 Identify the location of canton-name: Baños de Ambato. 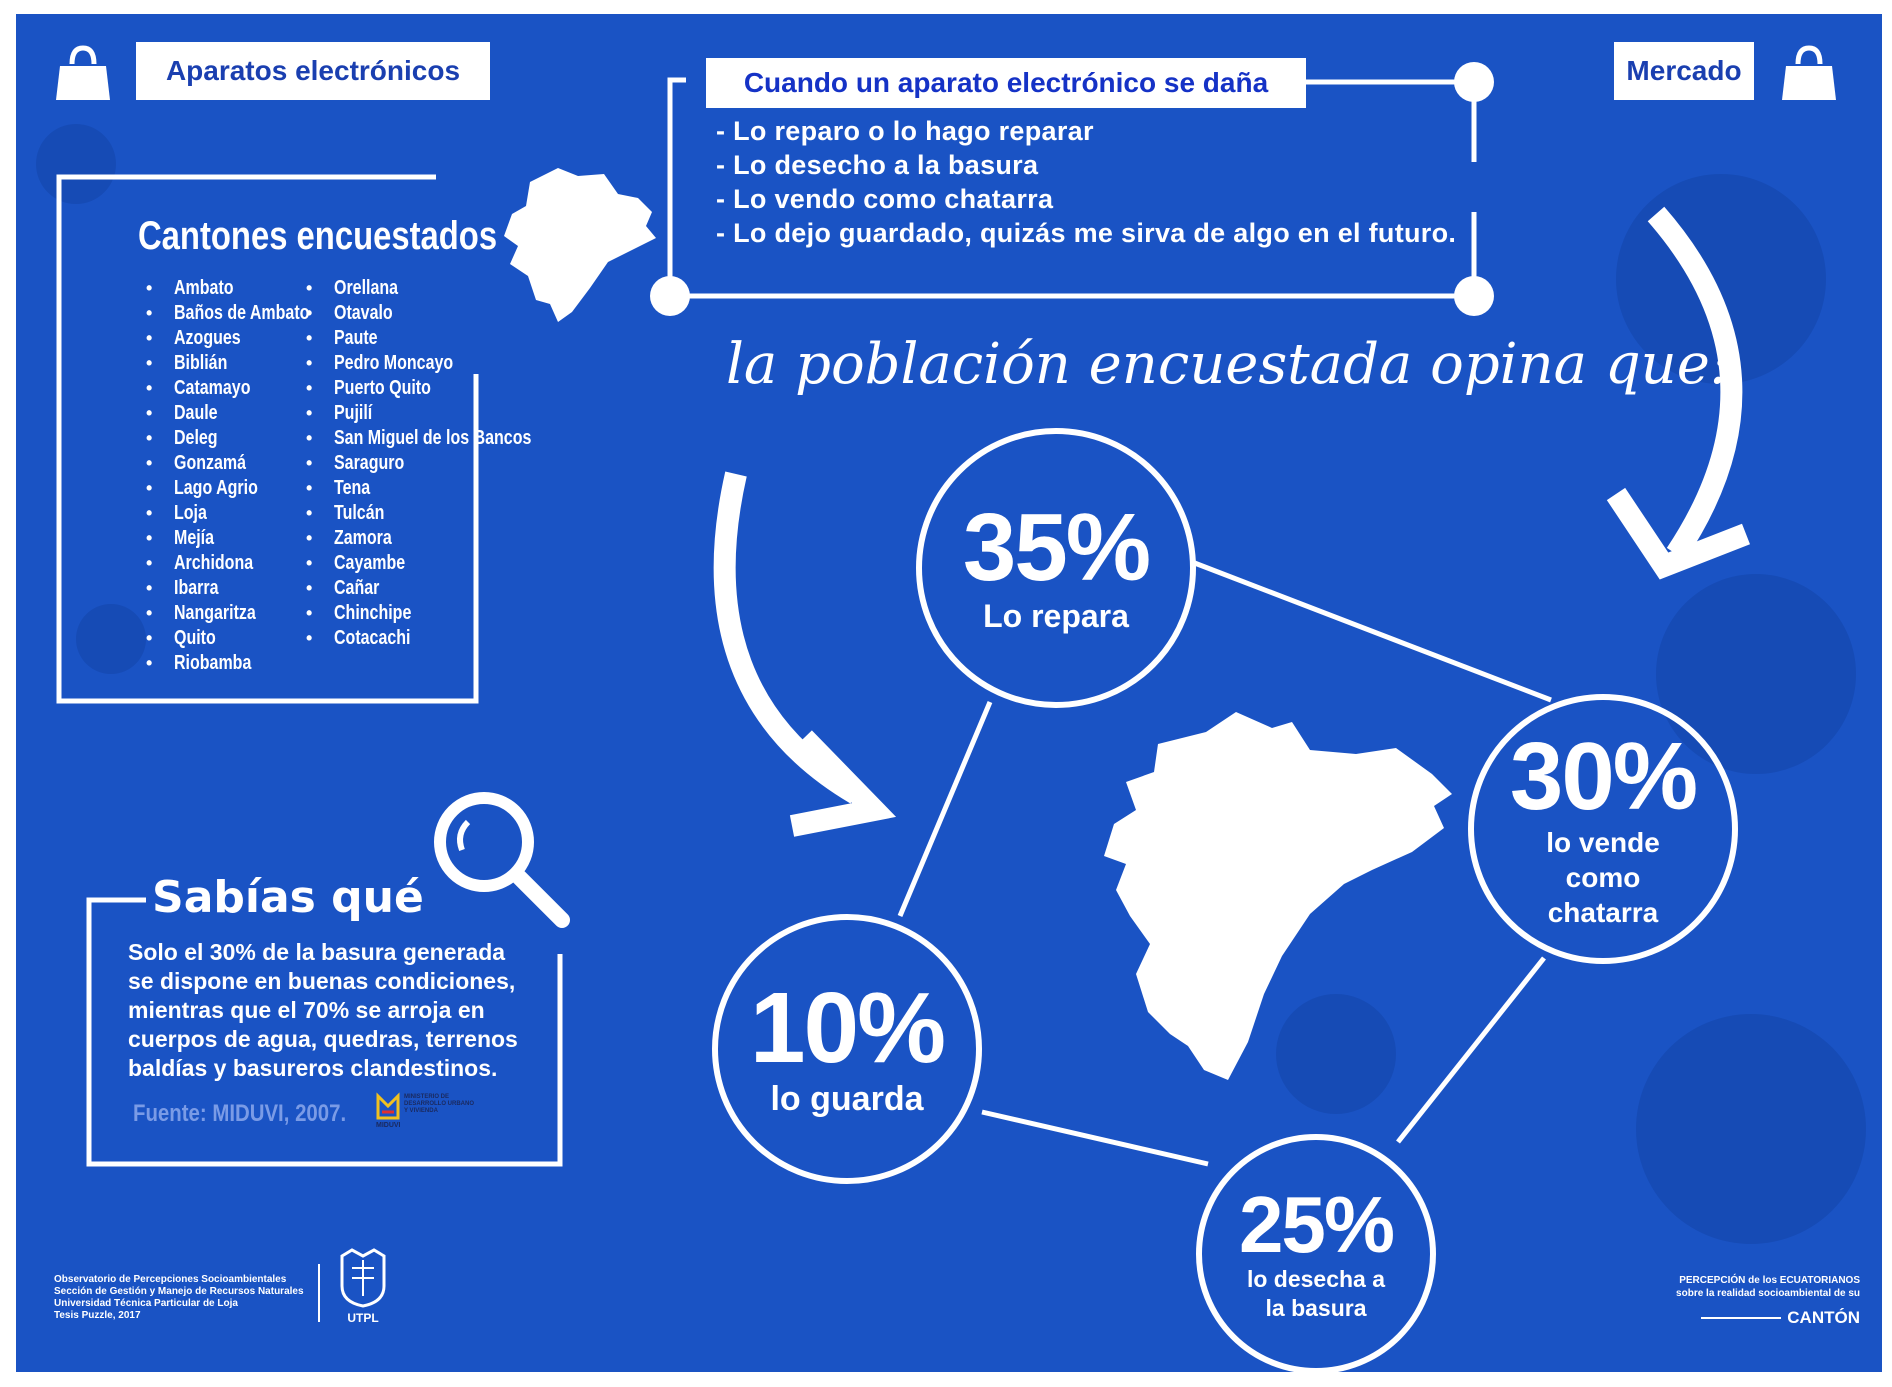
(242, 313).